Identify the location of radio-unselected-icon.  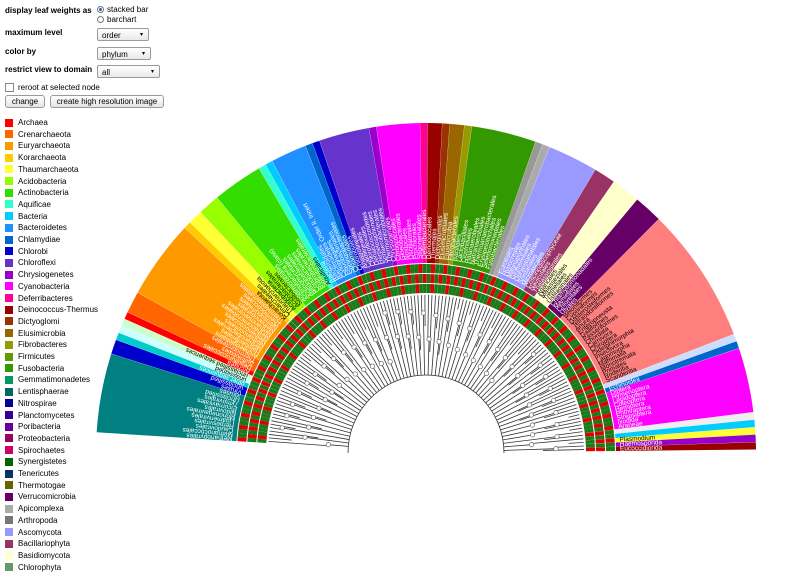
(100, 19).